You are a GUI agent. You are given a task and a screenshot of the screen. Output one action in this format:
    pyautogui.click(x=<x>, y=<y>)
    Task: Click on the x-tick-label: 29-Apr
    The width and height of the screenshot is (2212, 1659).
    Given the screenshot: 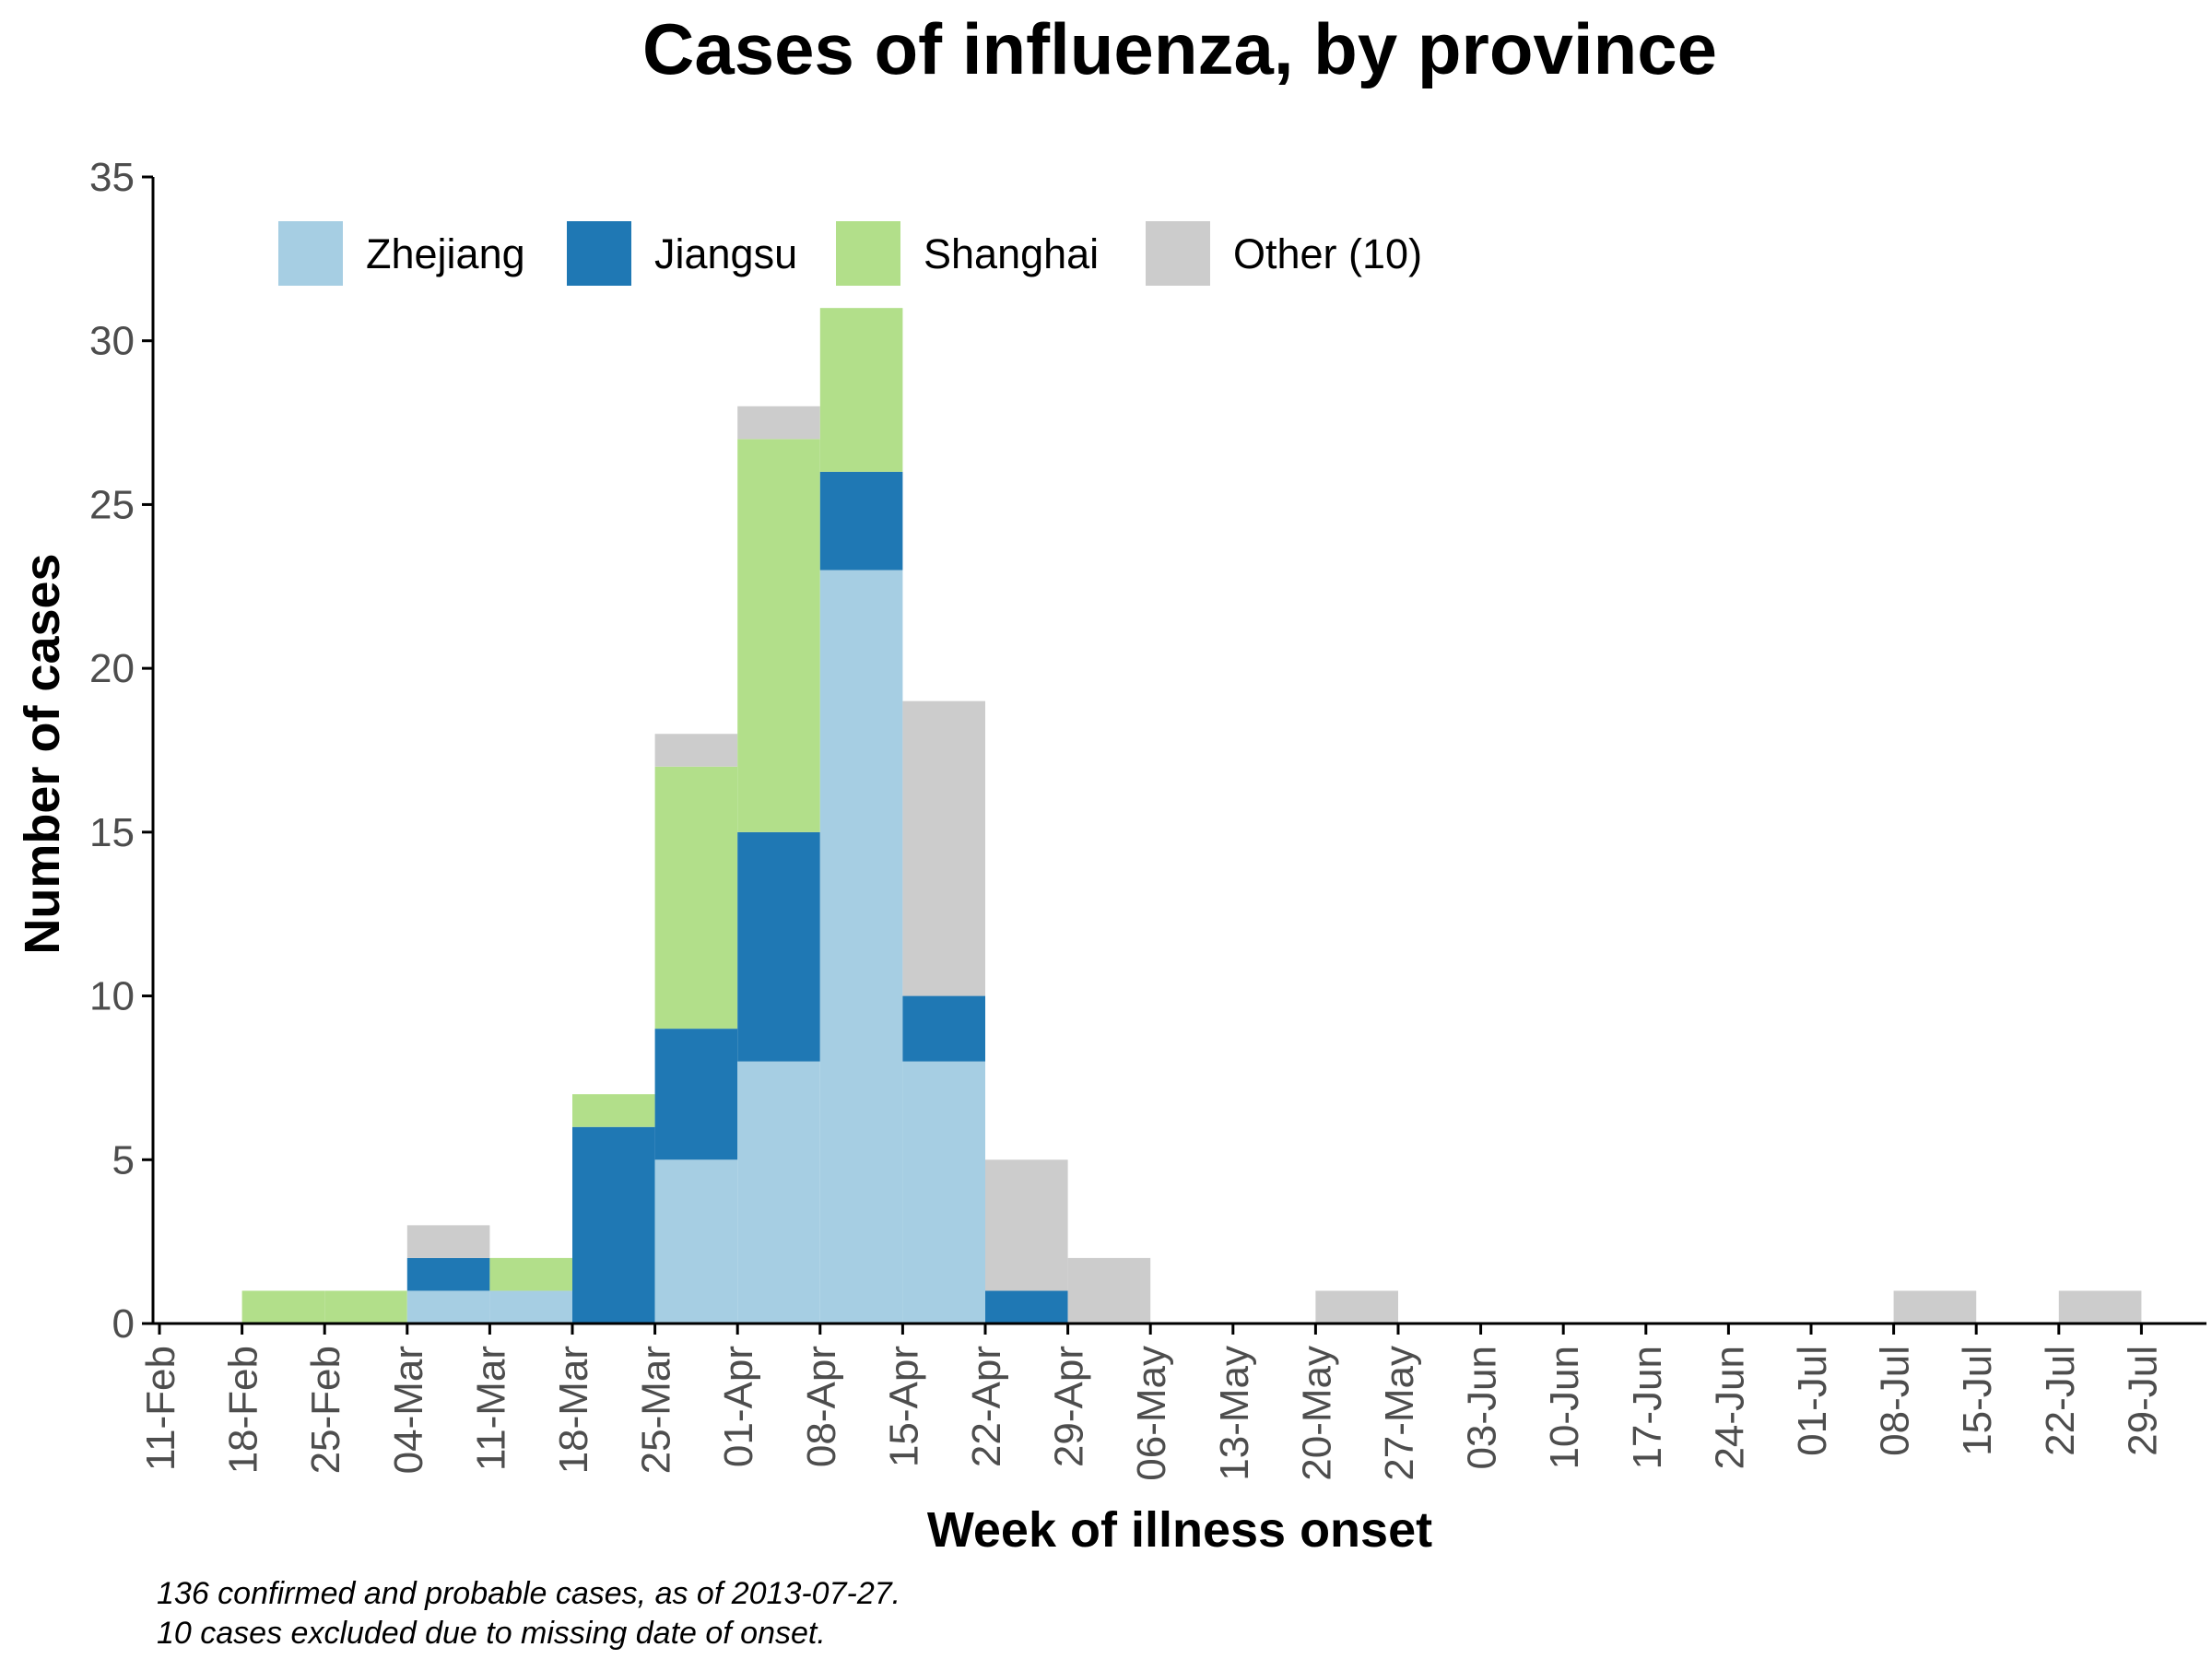 What is the action you would take?
    pyautogui.click(x=1069, y=1406)
    